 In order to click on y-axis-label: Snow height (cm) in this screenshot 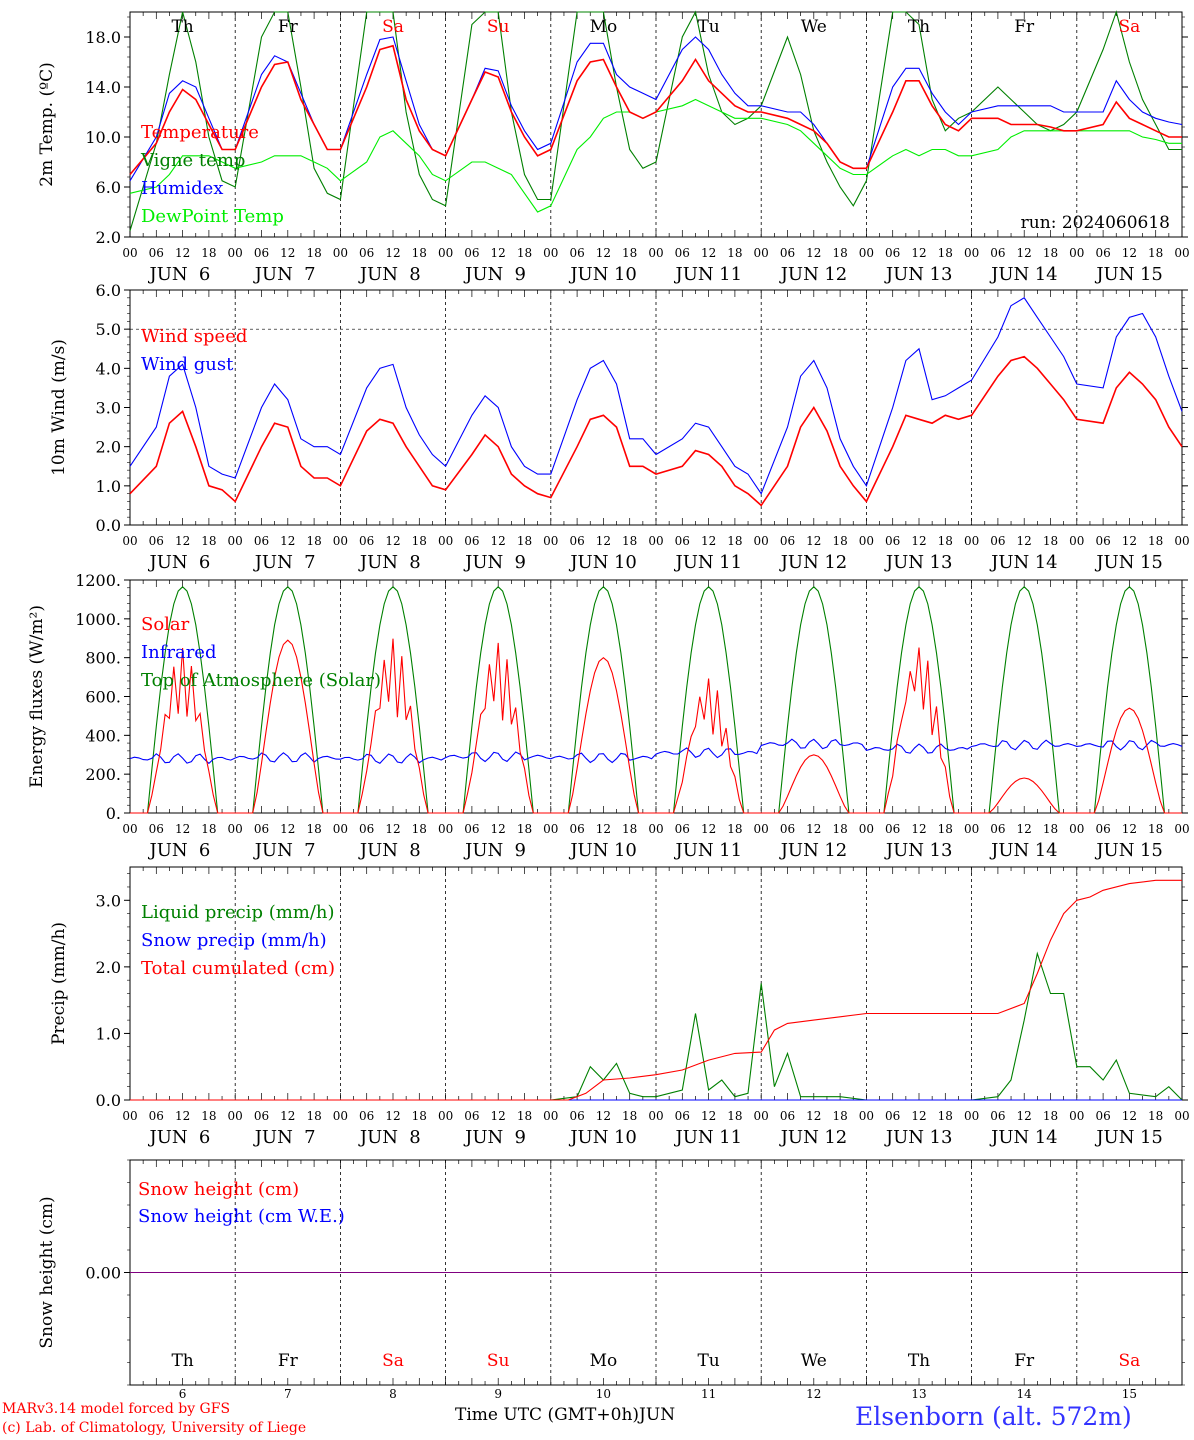, I will do `click(47, 1272)`.